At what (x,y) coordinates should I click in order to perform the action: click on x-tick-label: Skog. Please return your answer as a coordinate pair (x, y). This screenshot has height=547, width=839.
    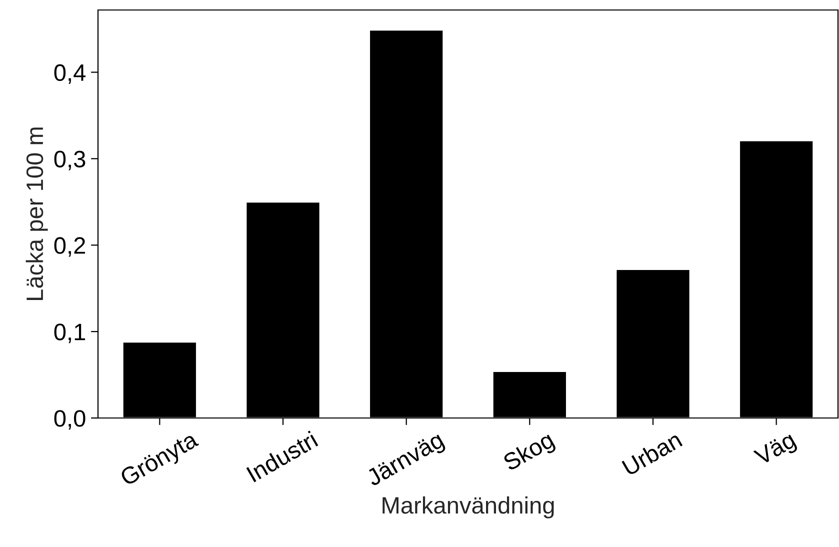
    Looking at the image, I should click on (530, 453).